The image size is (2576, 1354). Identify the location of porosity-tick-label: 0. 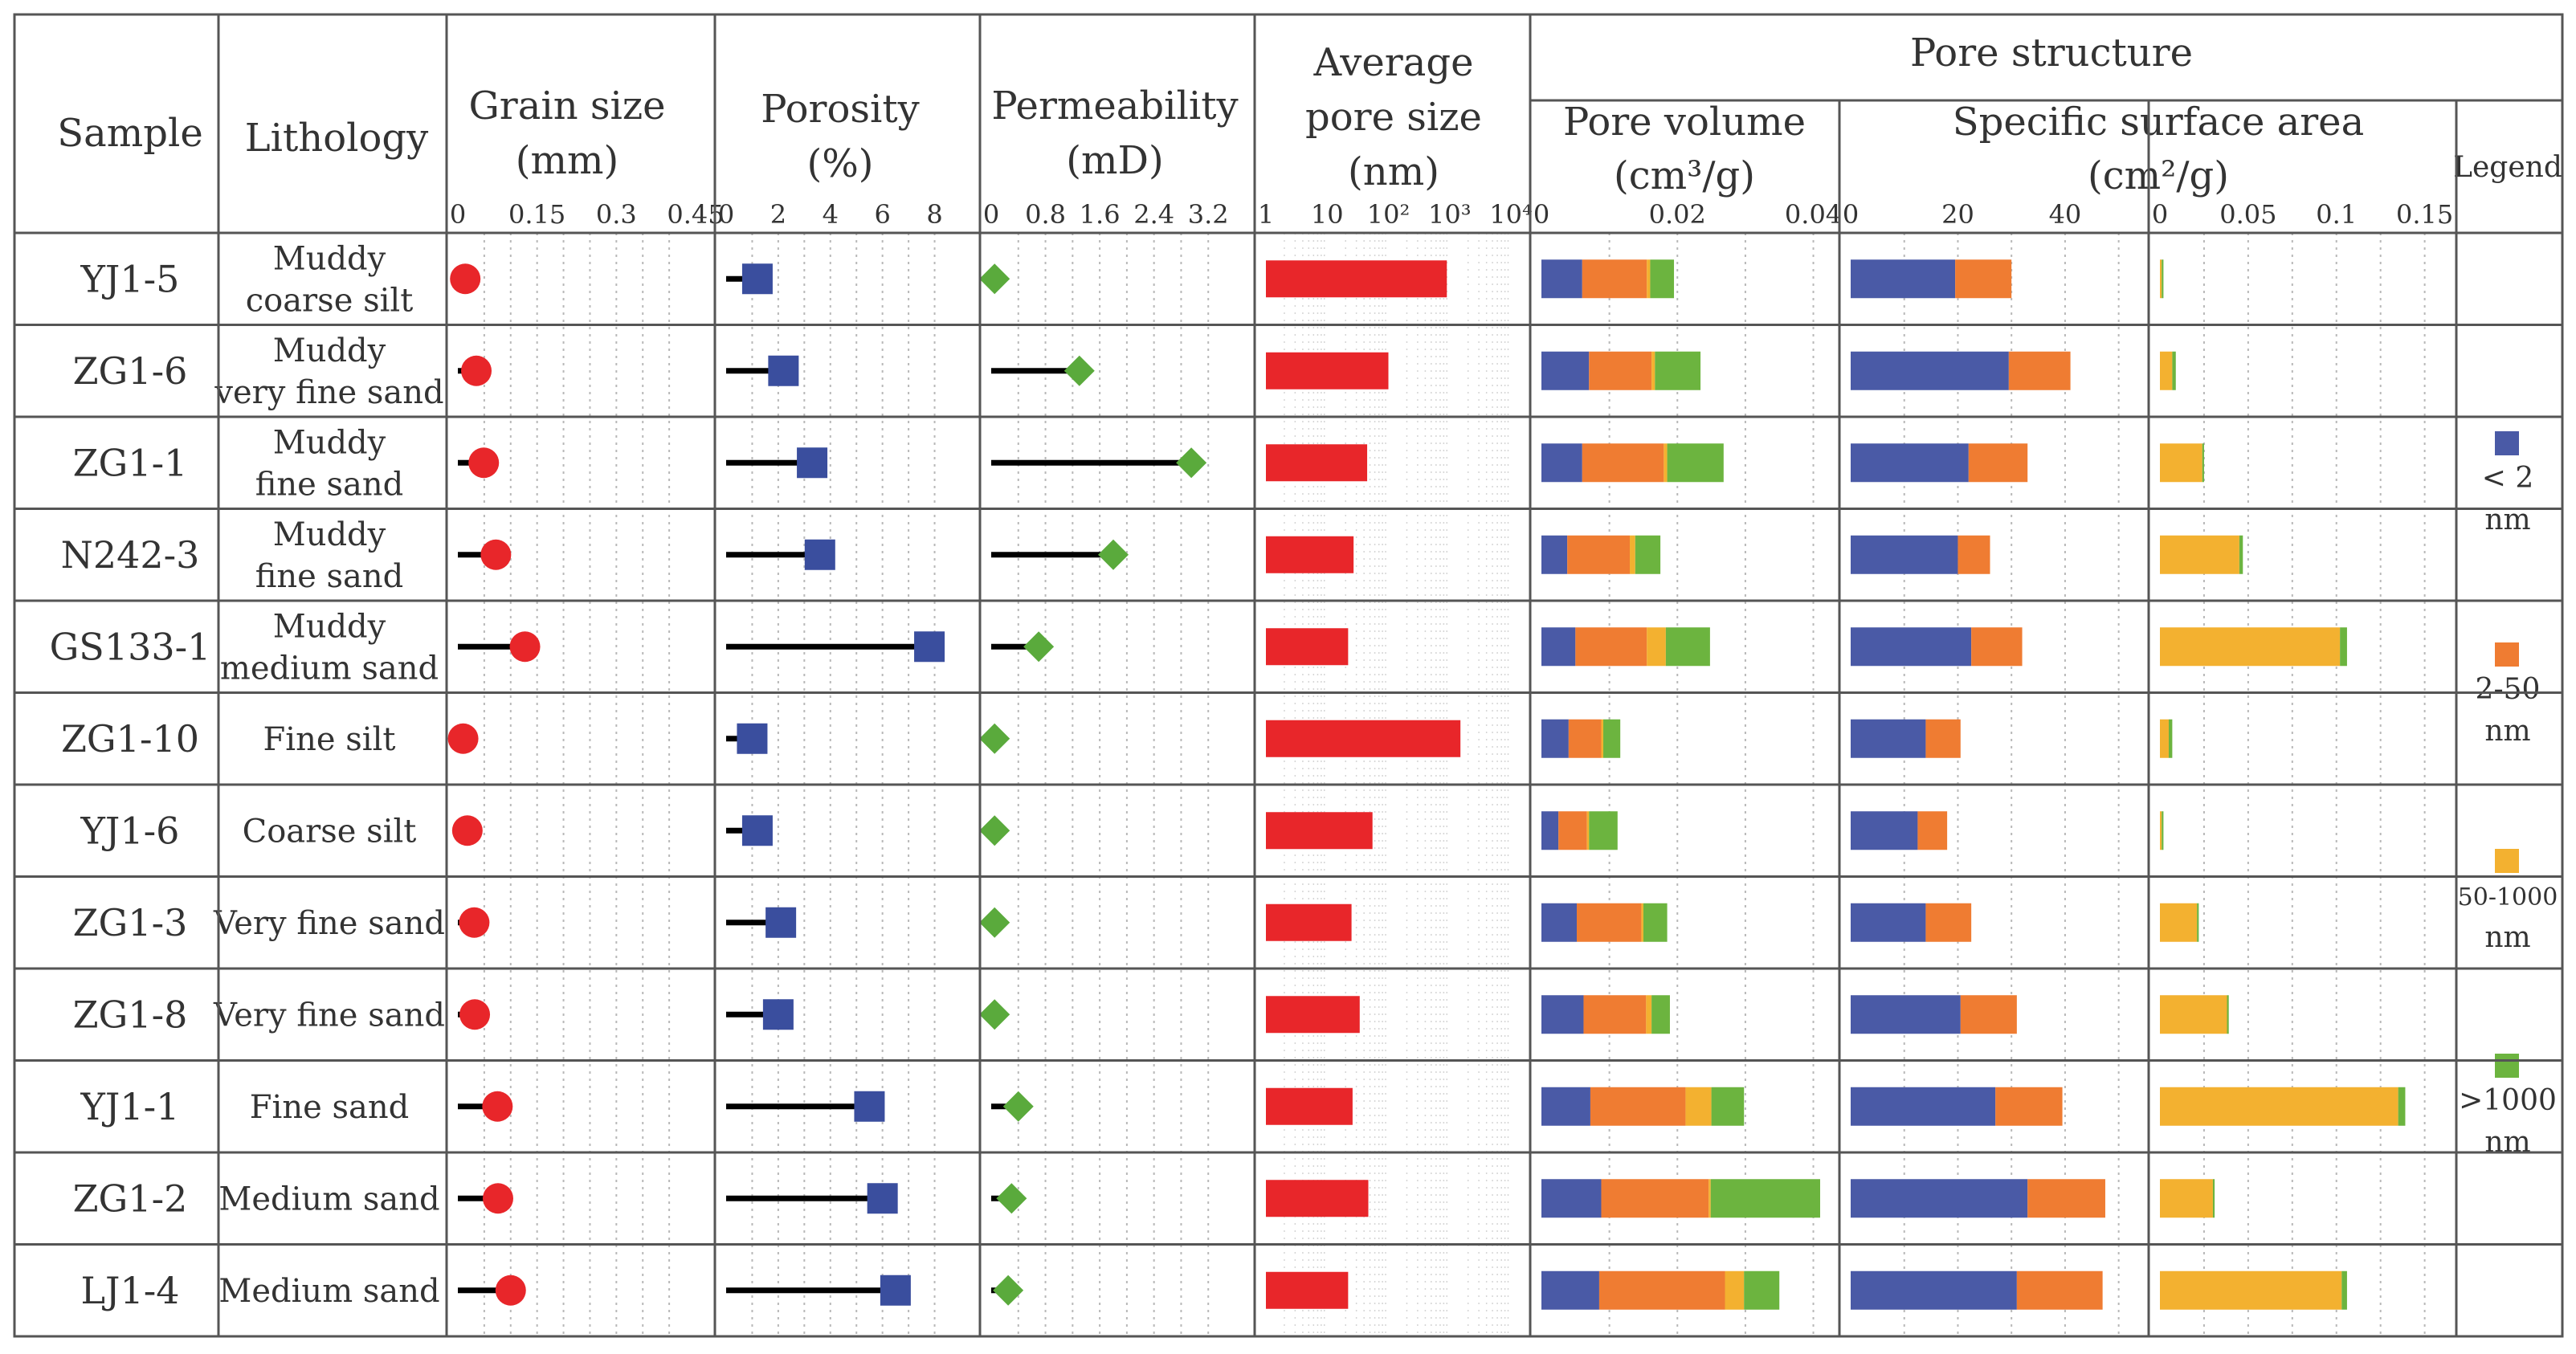
(726, 214).